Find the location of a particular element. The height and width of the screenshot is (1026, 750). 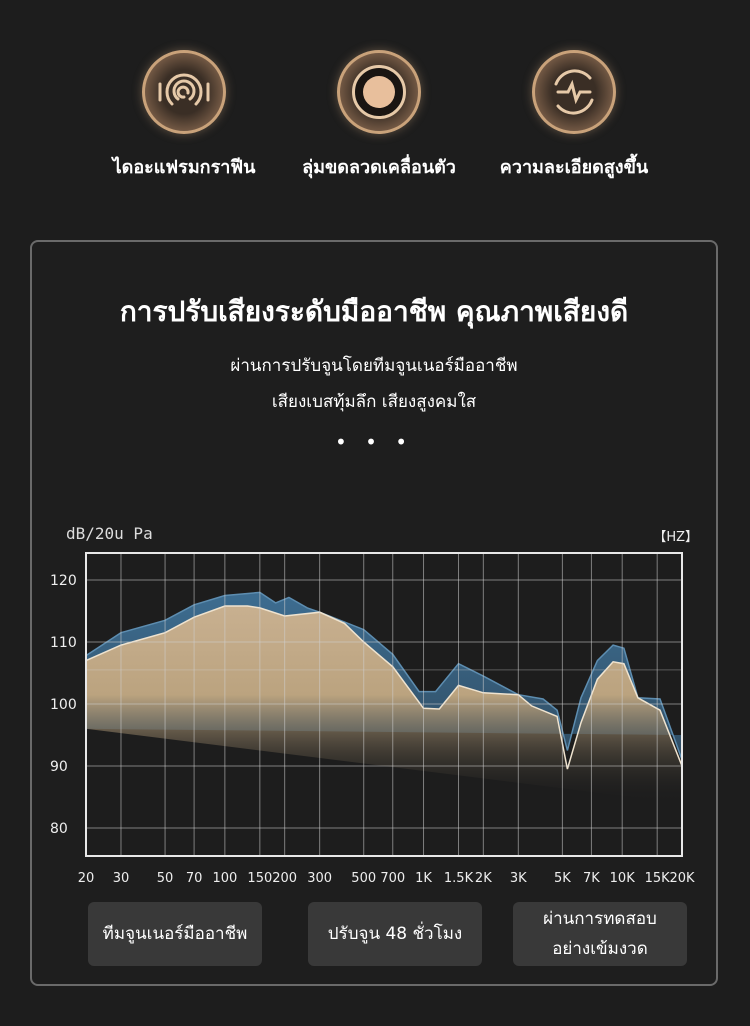

y-axis-label: dB/20u Pa is located at coordinates (109, 533).